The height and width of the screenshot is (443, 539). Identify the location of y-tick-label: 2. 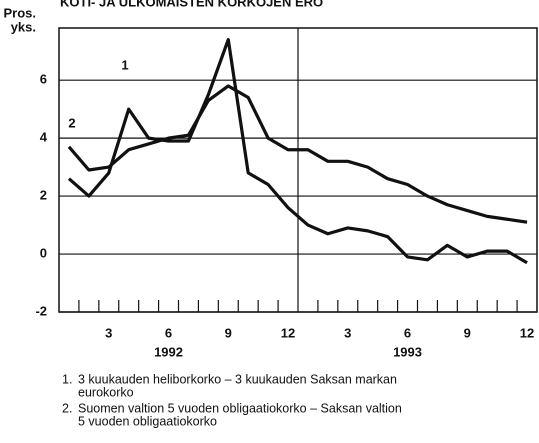
(43, 195).